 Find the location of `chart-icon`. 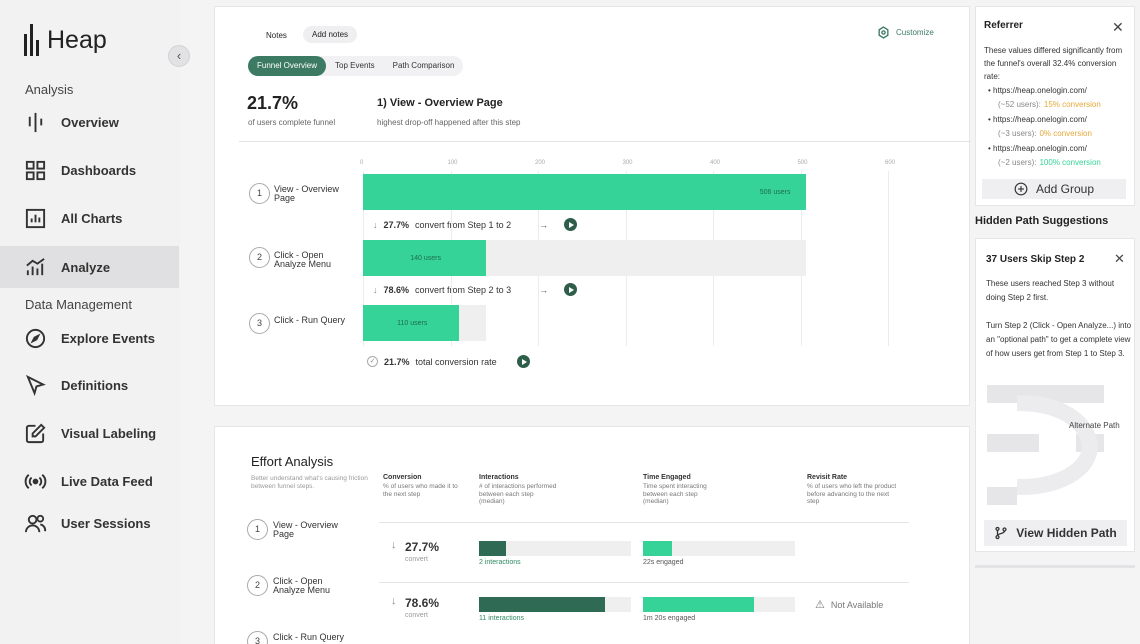

chart-icon is located at coordinates (35, 218).